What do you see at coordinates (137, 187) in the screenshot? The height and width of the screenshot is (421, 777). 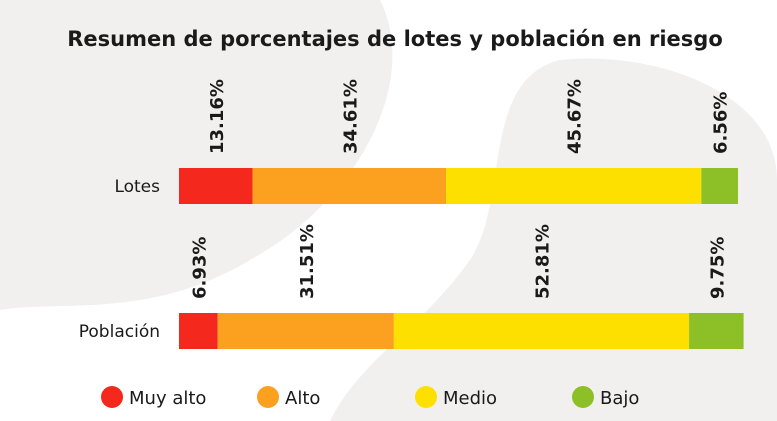 I see `y-tick-label: Lotes` at bounding box center [137, 187].